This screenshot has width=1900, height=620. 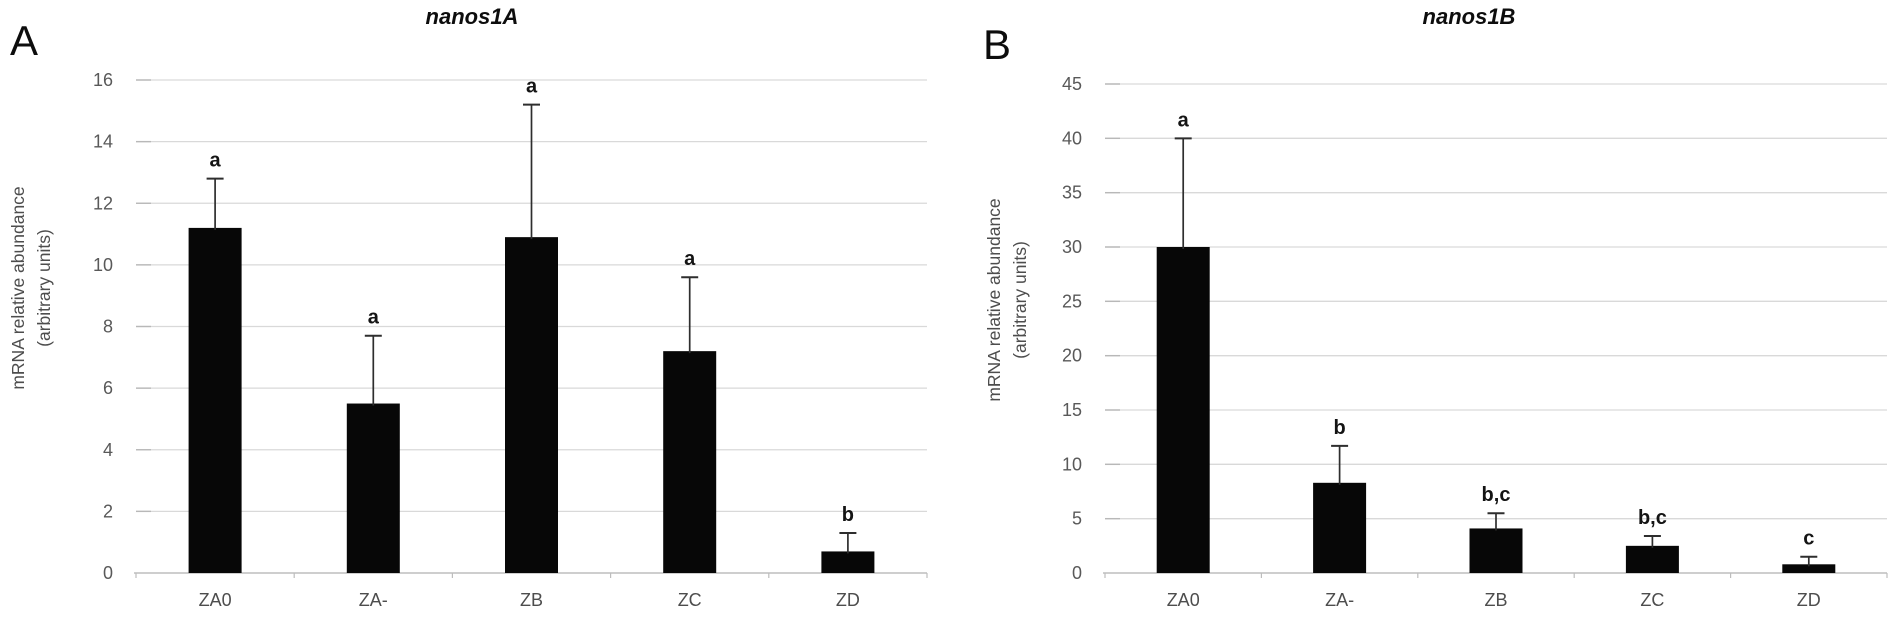 What do you see at coordinates (103, 80) in the screenshot?
I see `y-tick-label-16: 16` at bounding box center [103, 80].